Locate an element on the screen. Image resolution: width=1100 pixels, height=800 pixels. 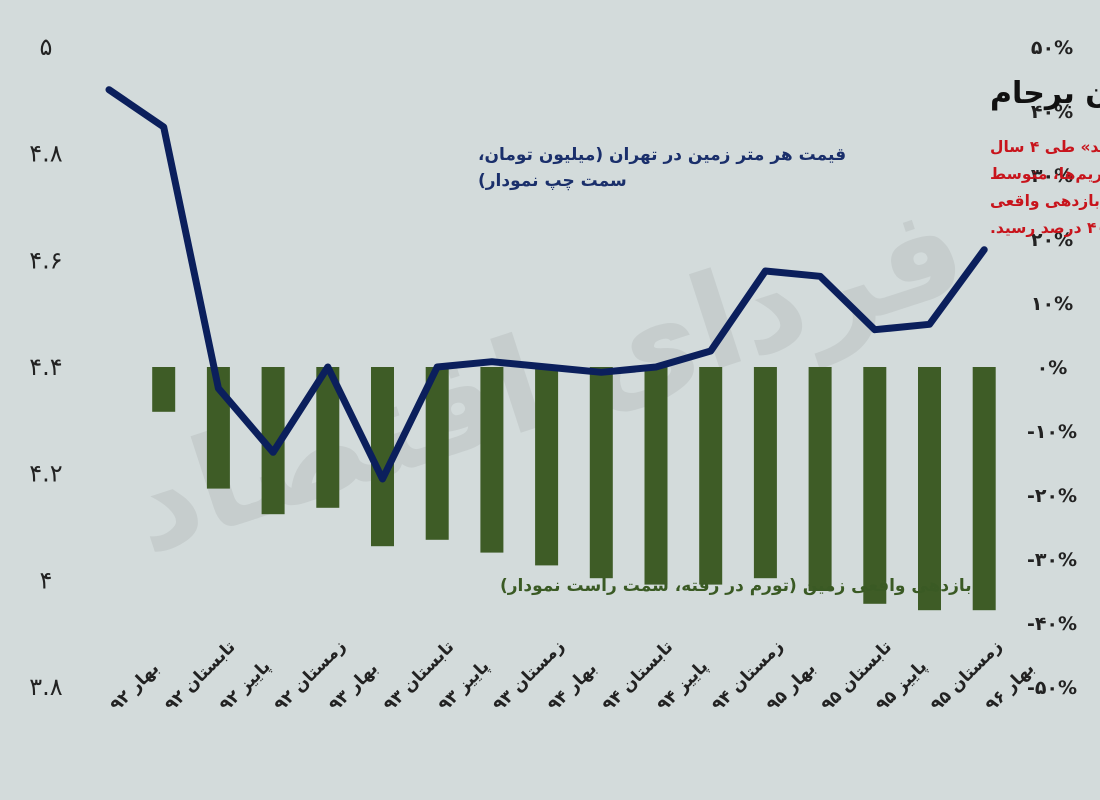
left-tick-label: ۴.۴ is located at coordinates (45, 367).